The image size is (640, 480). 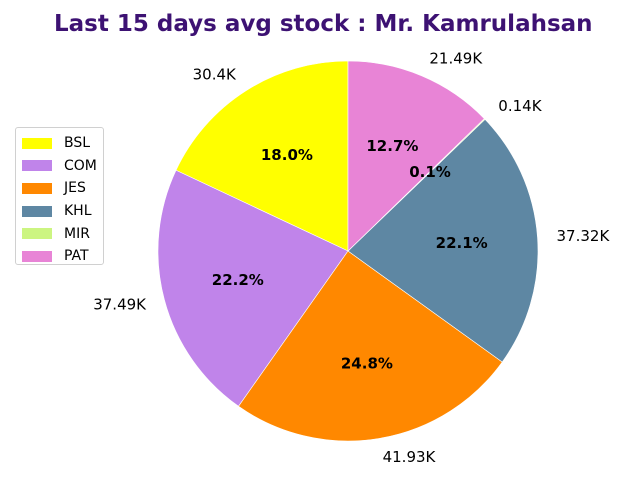 I want to click on value-label-pat: 21.49K, so click(x=456, y=59).